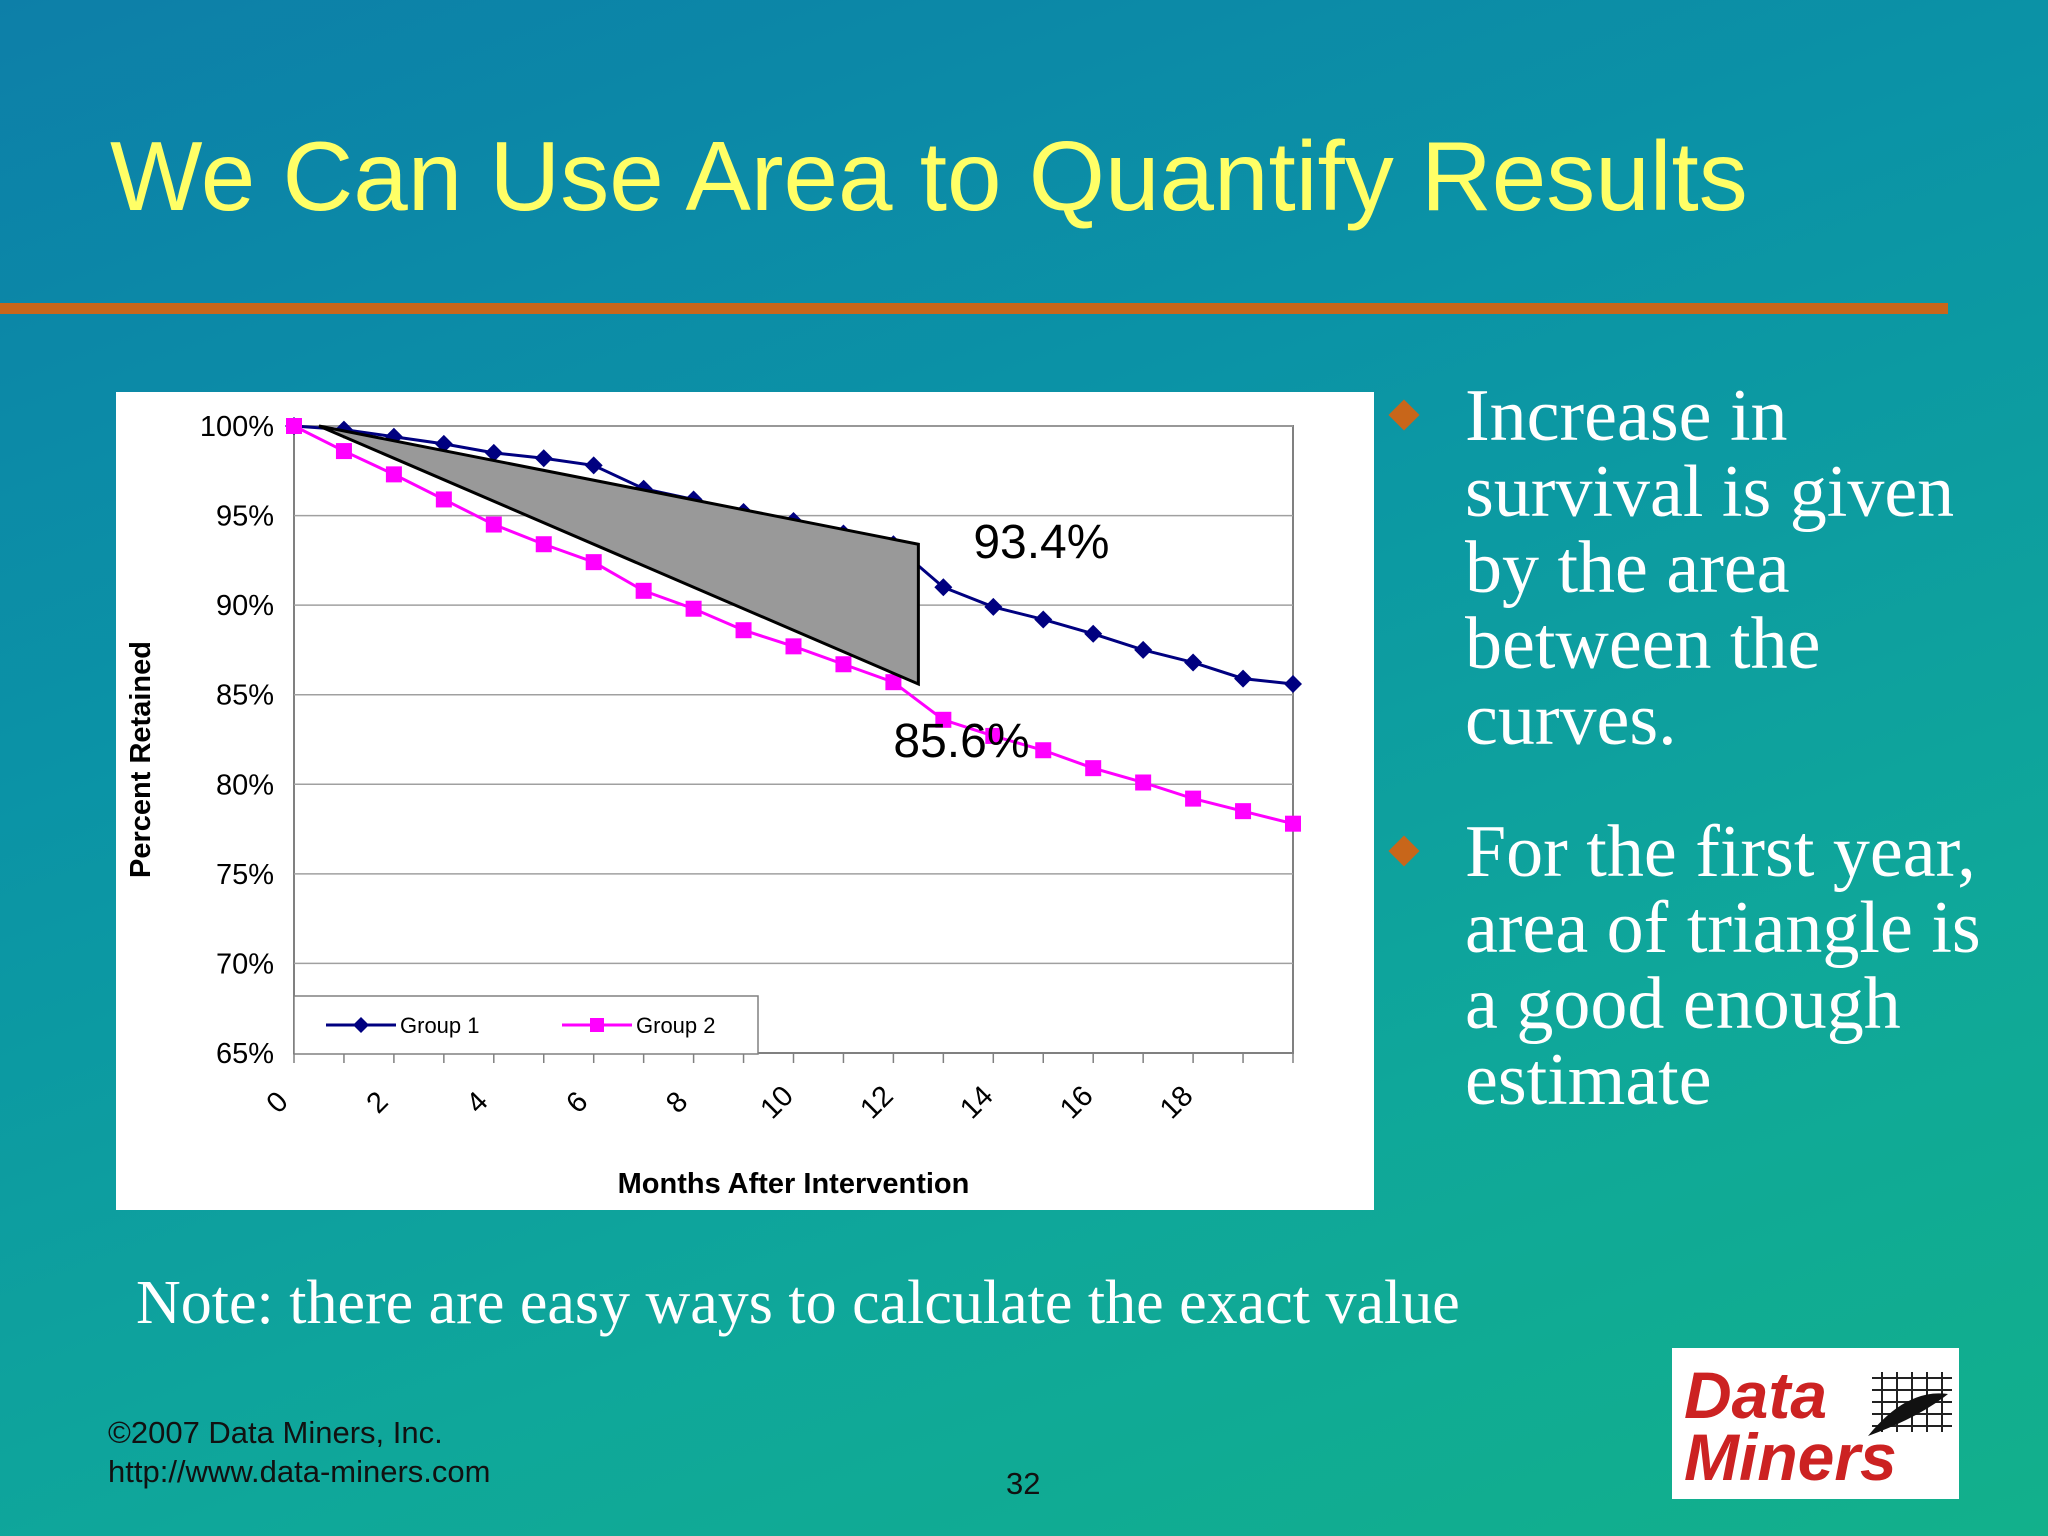  Describe the element at coordinates (1023, 1483) in the screenshot. I see `page-number: 32` at that location.